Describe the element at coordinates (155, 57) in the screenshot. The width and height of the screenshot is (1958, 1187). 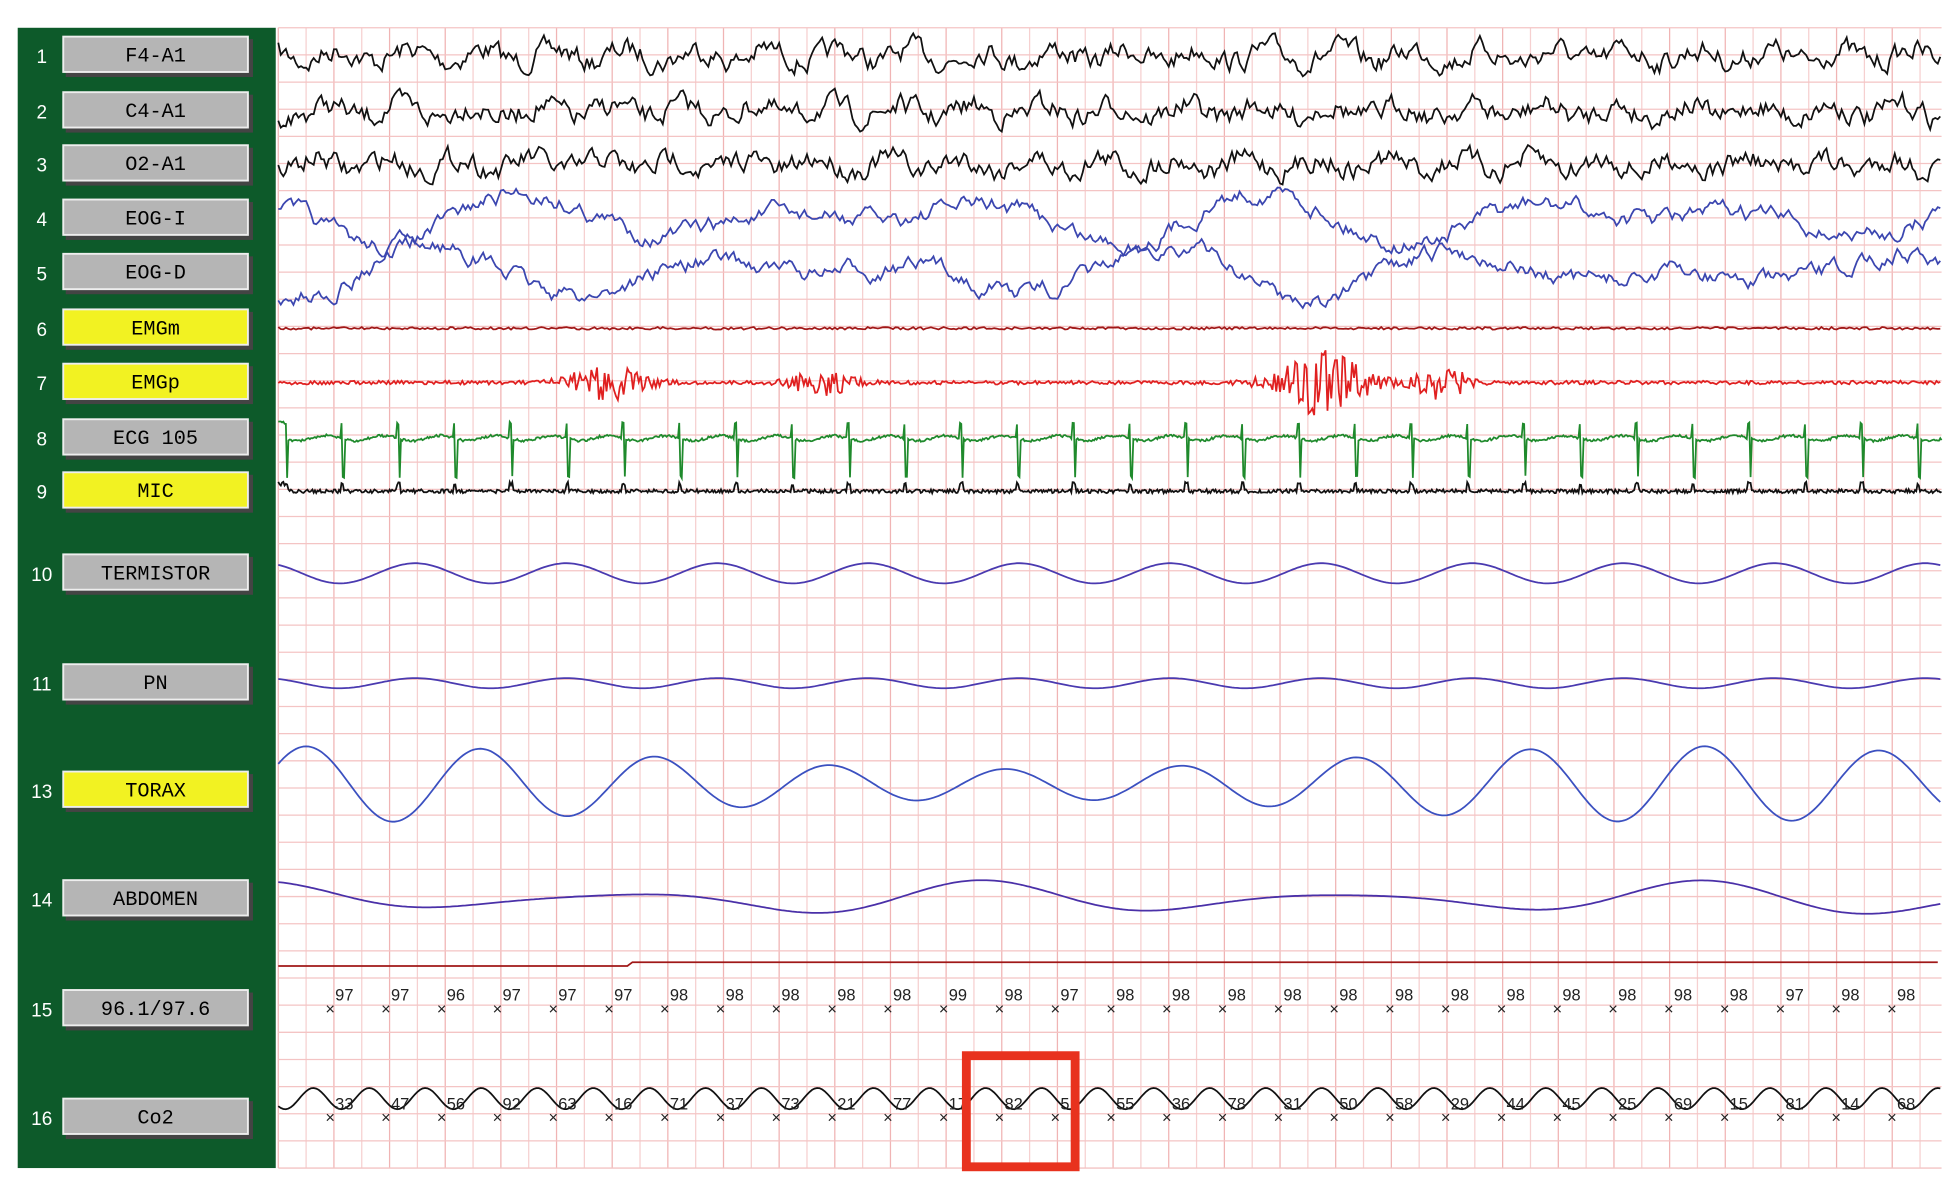
I see `channel-label: F4-A1` at that location.